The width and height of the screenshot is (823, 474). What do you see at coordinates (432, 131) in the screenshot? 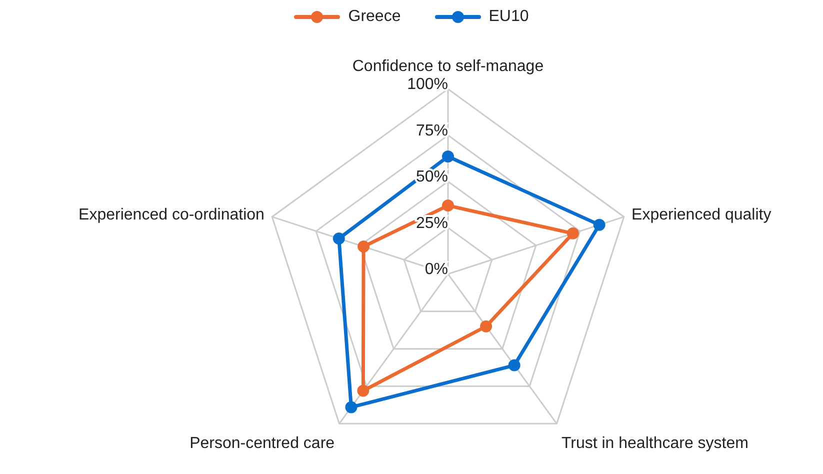
I see `y-tick-label: 75%` at bounding box center [432, 131].